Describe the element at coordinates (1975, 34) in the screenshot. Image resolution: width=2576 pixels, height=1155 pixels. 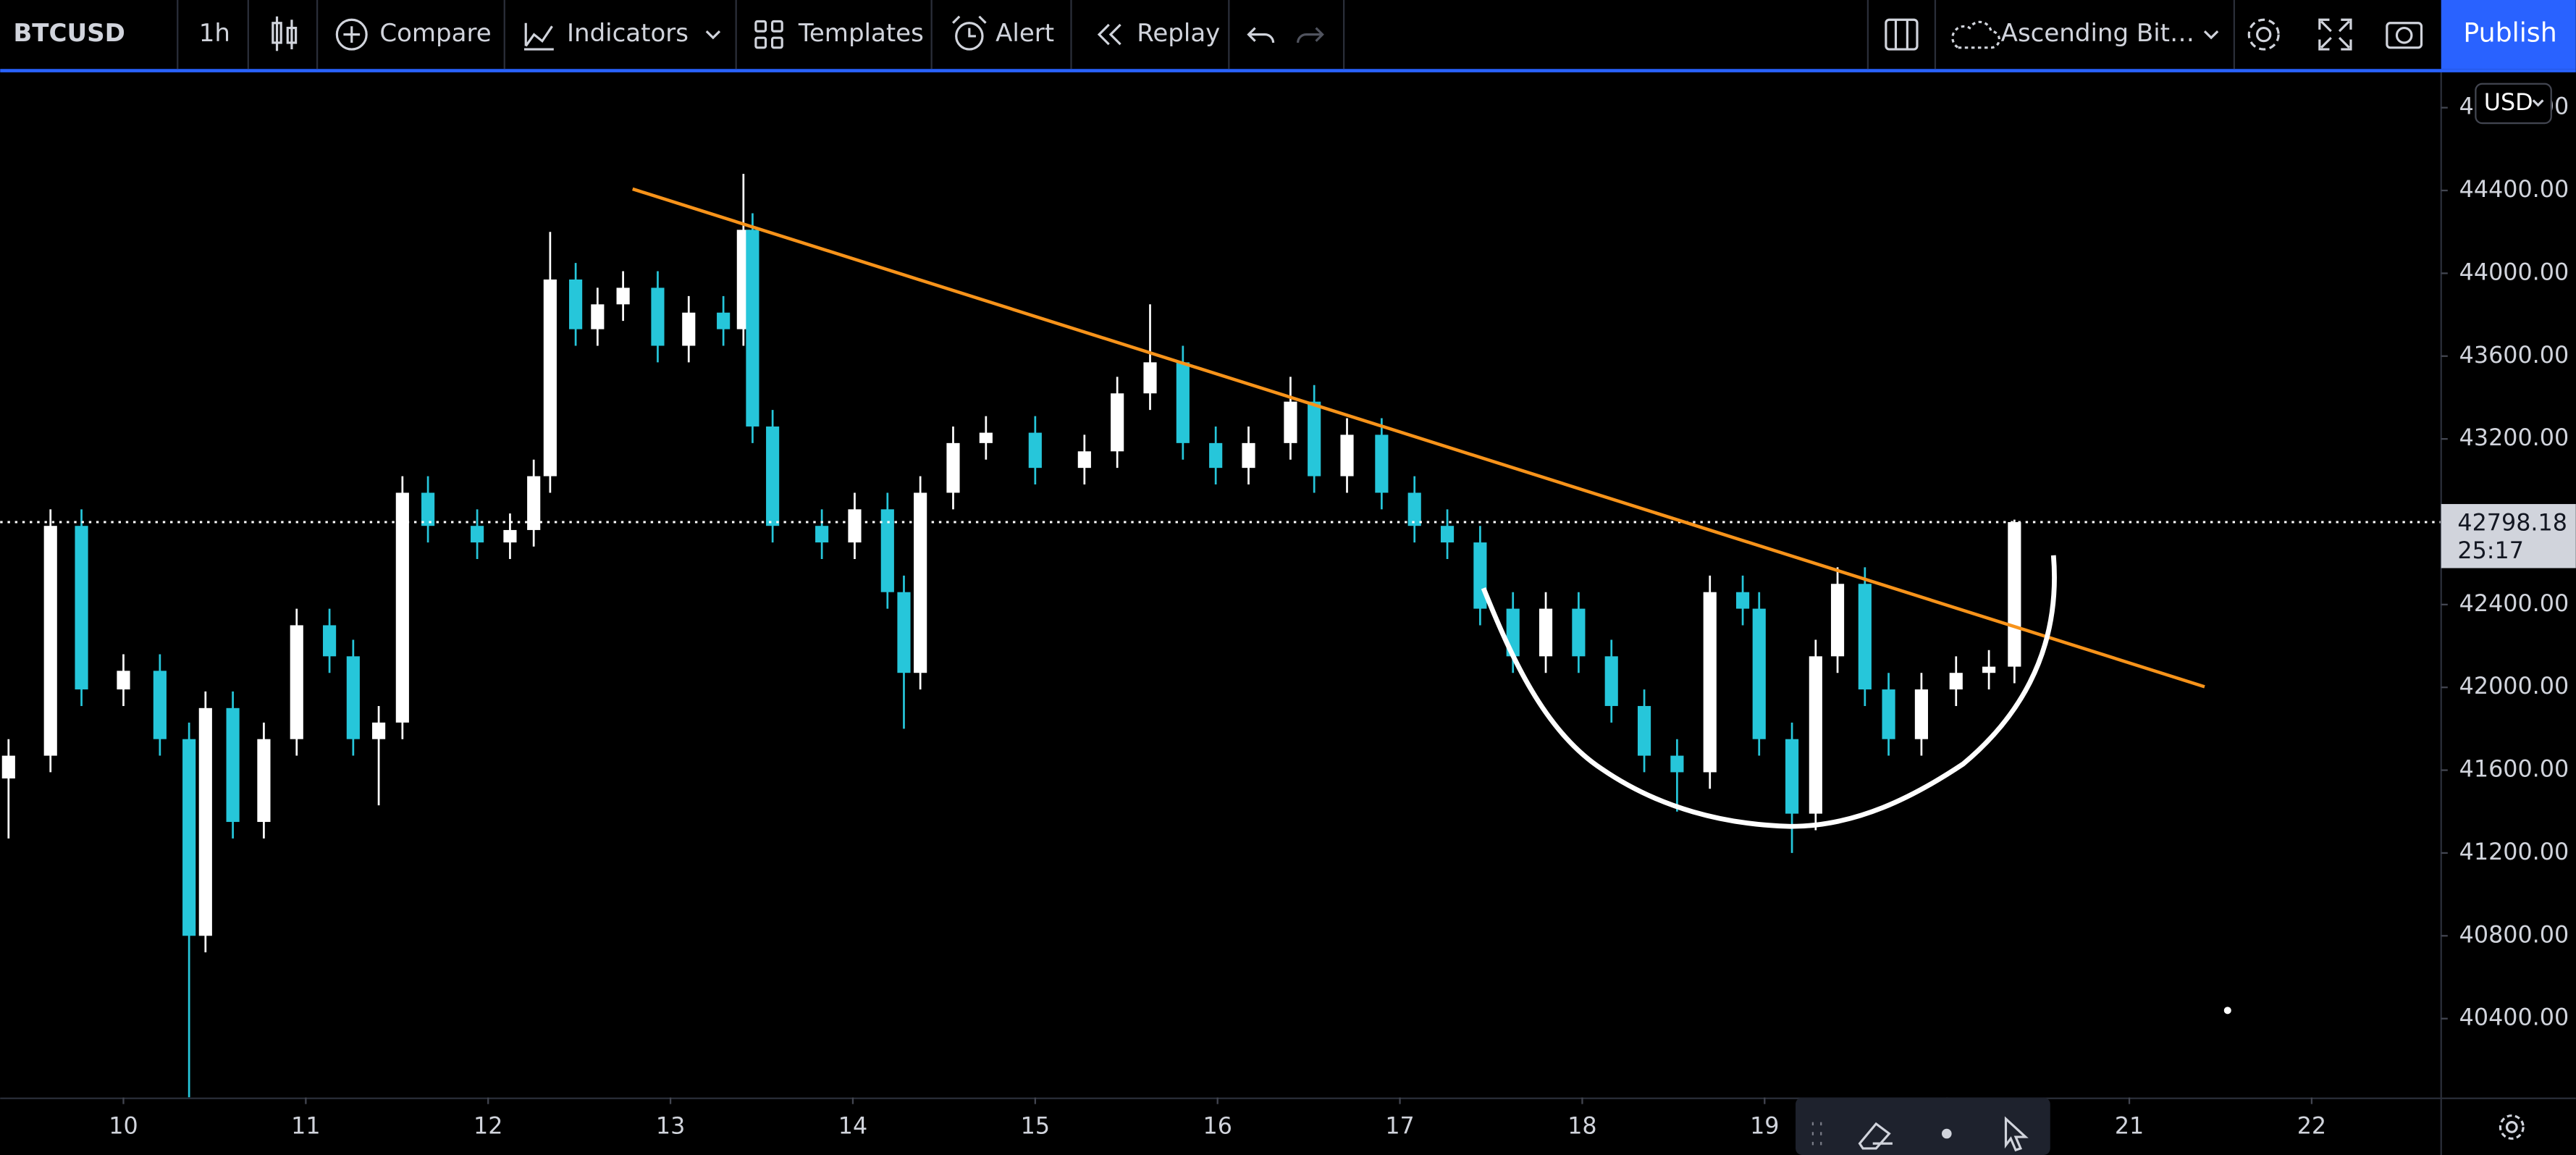
I see `cloud-icon` at that location.